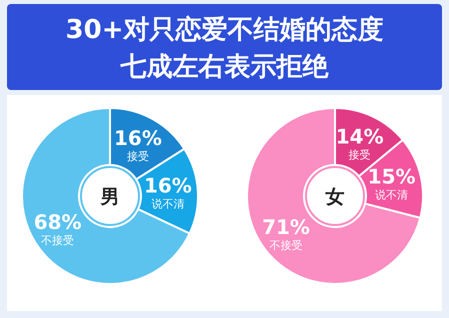  What do you see at coordinates (392, 176) in the screenshot?
I see `data-label: 15%` at bounding box center [392, 176].